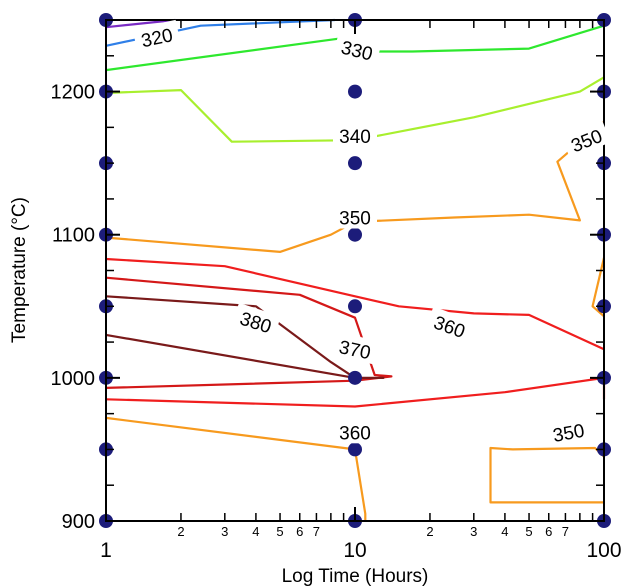 Image resolution: width=626 pixels, height=588 pixels. Describe the element at coordinates (355, 137) in the screenshot. I see `contour-label: 340` at that location.